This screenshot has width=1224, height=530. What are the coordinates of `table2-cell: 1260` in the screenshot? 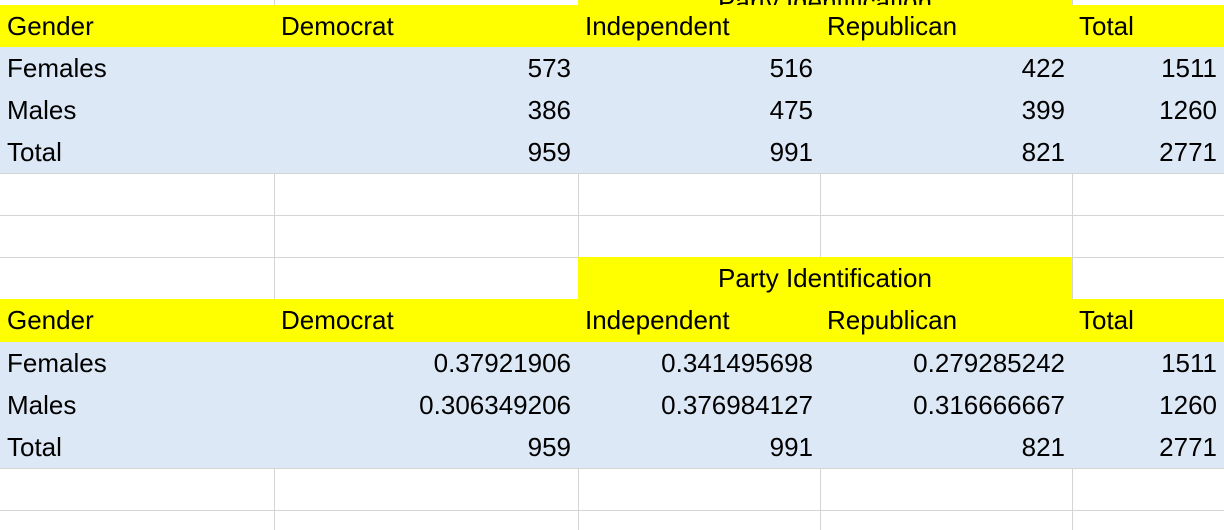 It's located at (1148, 405).